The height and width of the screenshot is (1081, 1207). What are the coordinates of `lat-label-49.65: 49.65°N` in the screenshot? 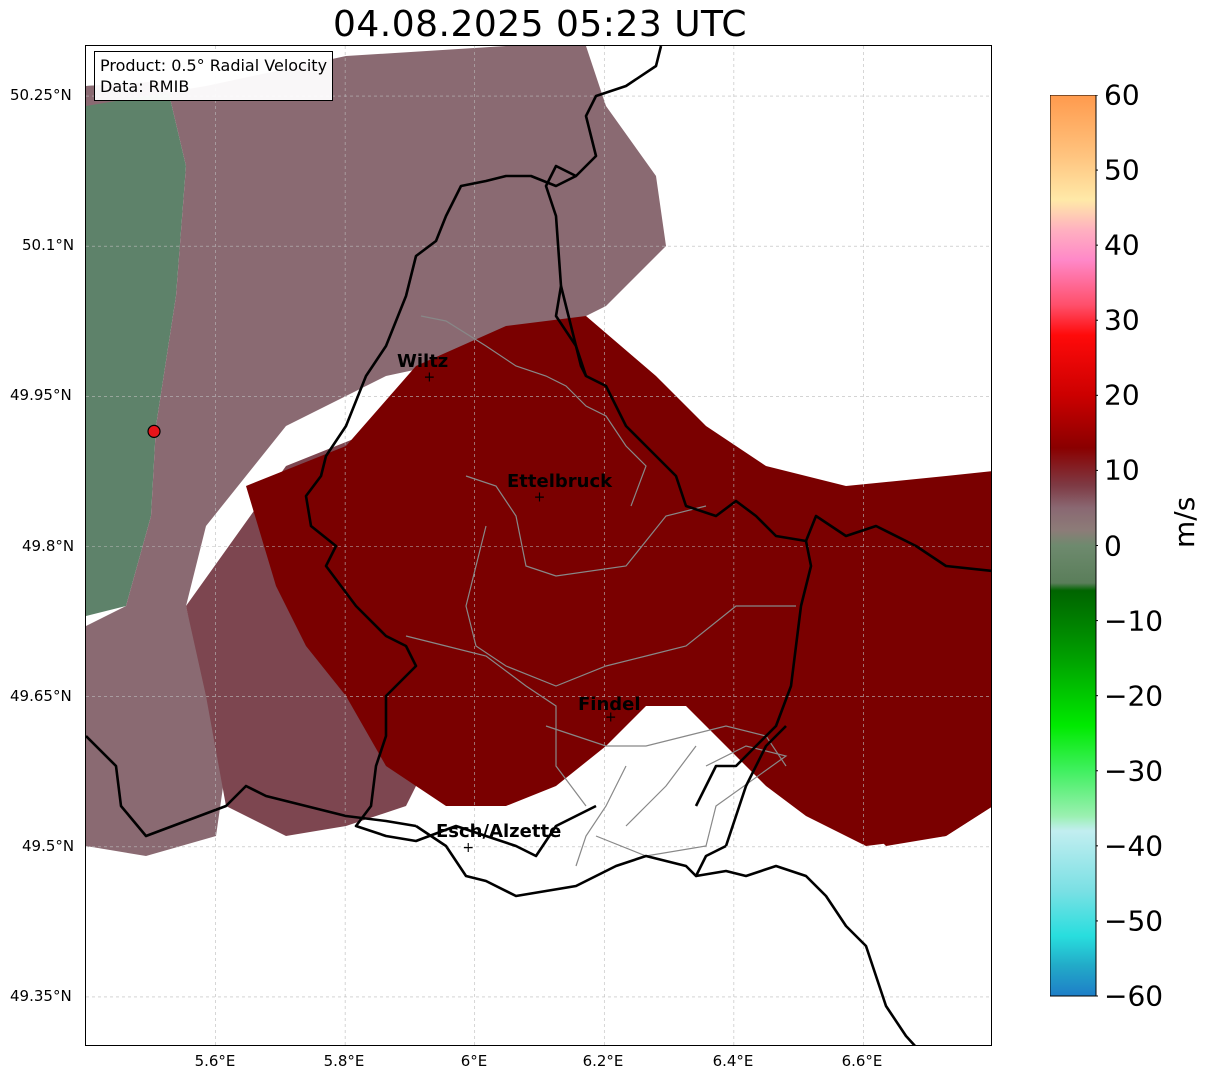 It's located at (41, 696).